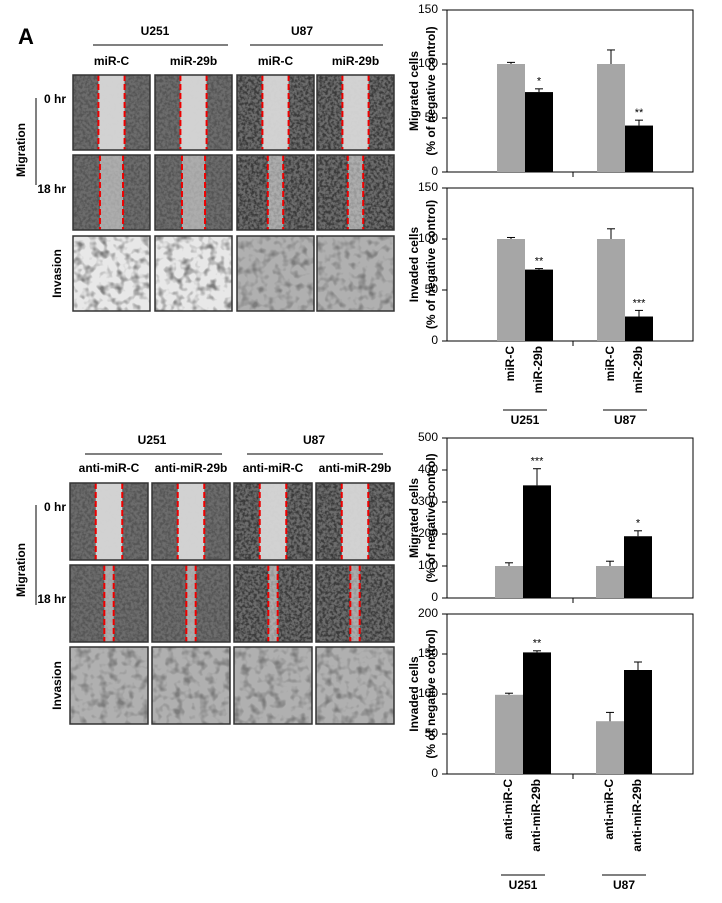 Image resolution: width=722 pixels, height=903 pixels. Describe the element at coordinates (26, 36) in the screenshot. I see `panel-label: A` at that location.